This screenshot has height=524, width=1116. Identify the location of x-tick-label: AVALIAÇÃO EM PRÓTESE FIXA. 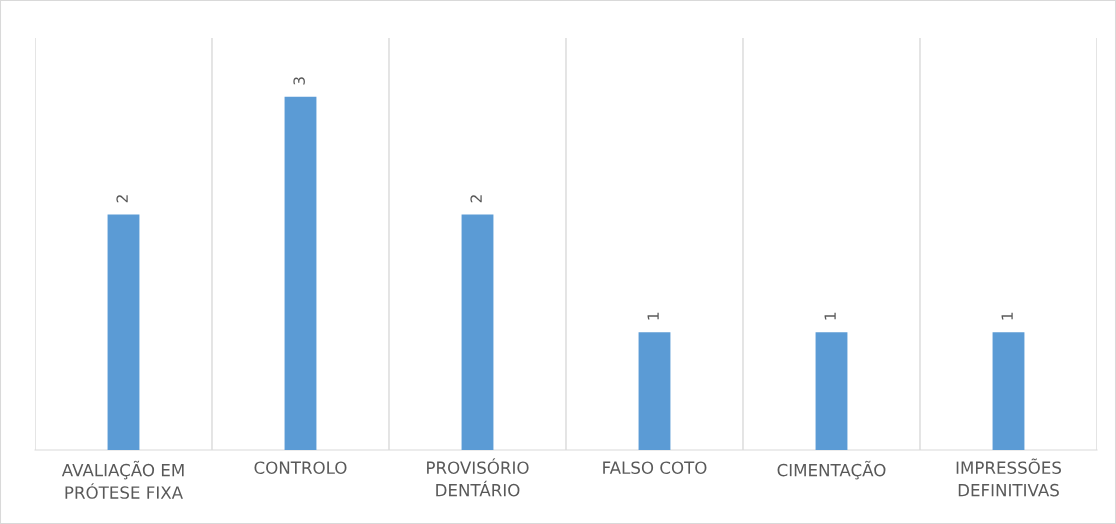
(122, 479).